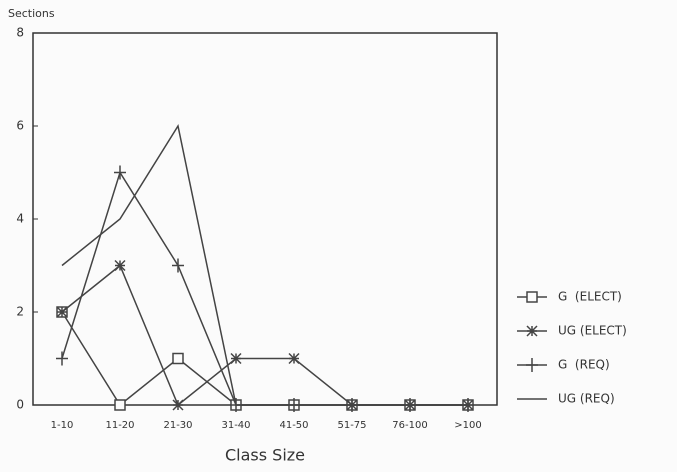  I want to click on y-tick-label: 0, so click(20, 405).